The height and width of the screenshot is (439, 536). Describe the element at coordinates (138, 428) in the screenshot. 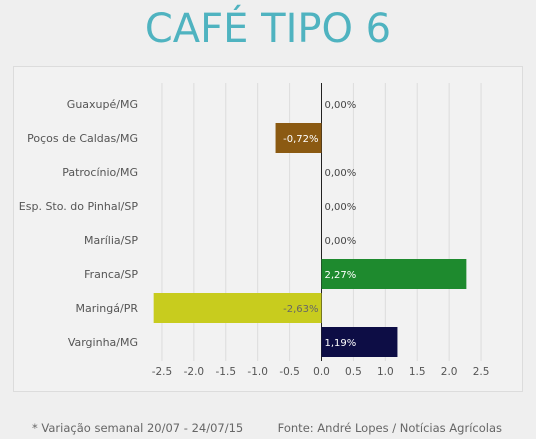

I see `footnote: * Variação semanal 20/07 - 24/07/15` at that location.